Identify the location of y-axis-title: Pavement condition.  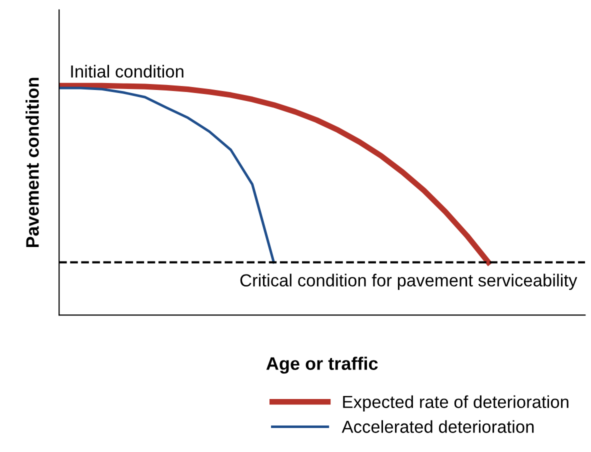
(32, 163).